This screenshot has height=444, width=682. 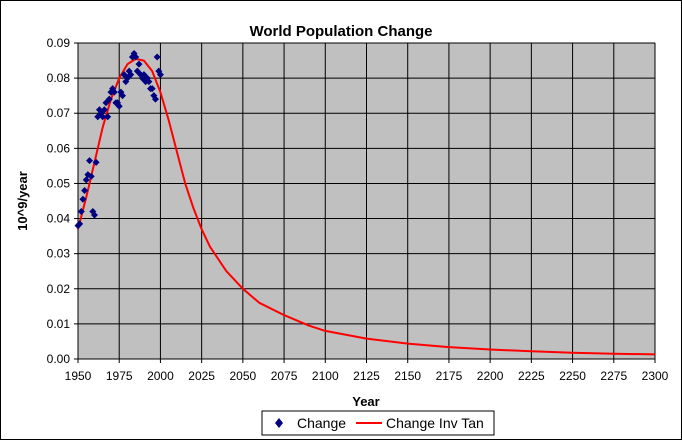 I want to click on x-tick-label: 1975, so click(x=119, y=376).